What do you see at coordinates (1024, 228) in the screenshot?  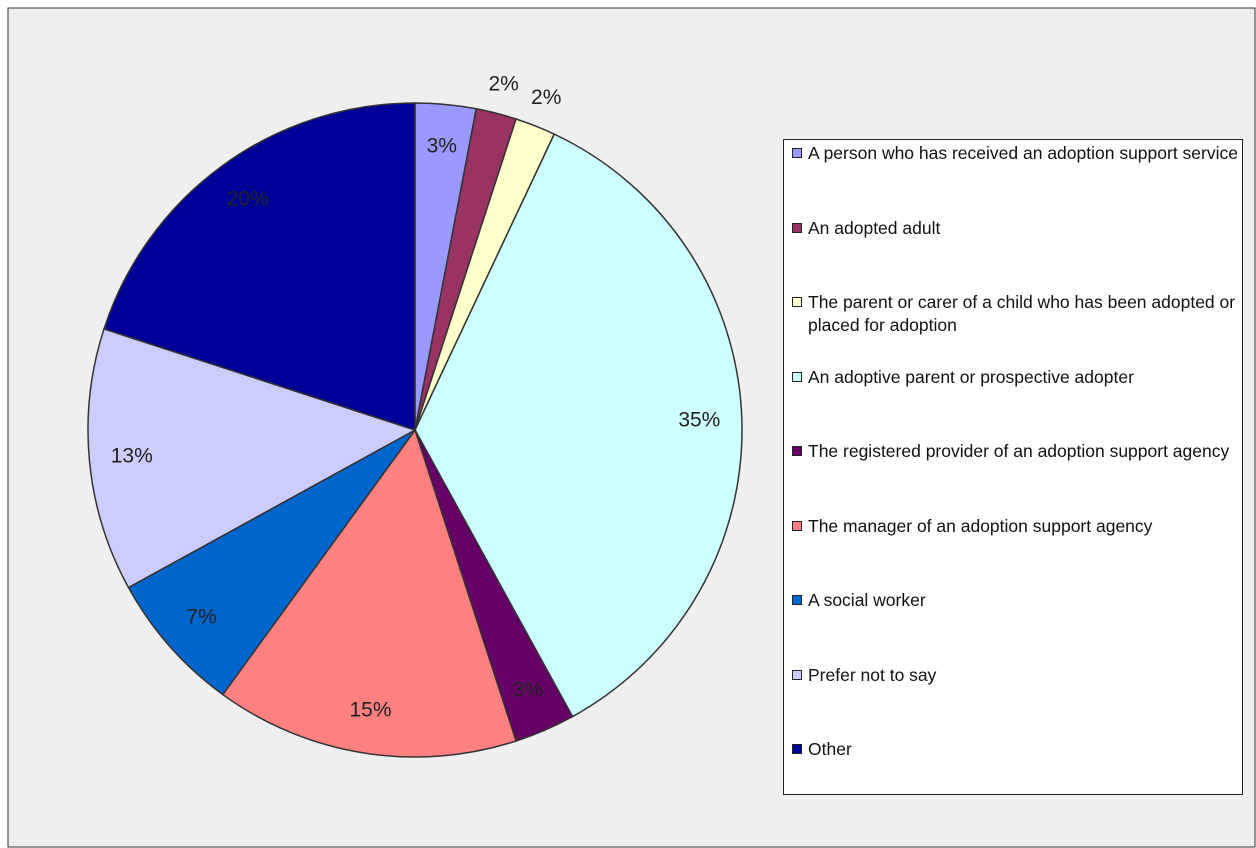 I see `legend-entry: An adopted adult` at bounding box center [1024, 228].